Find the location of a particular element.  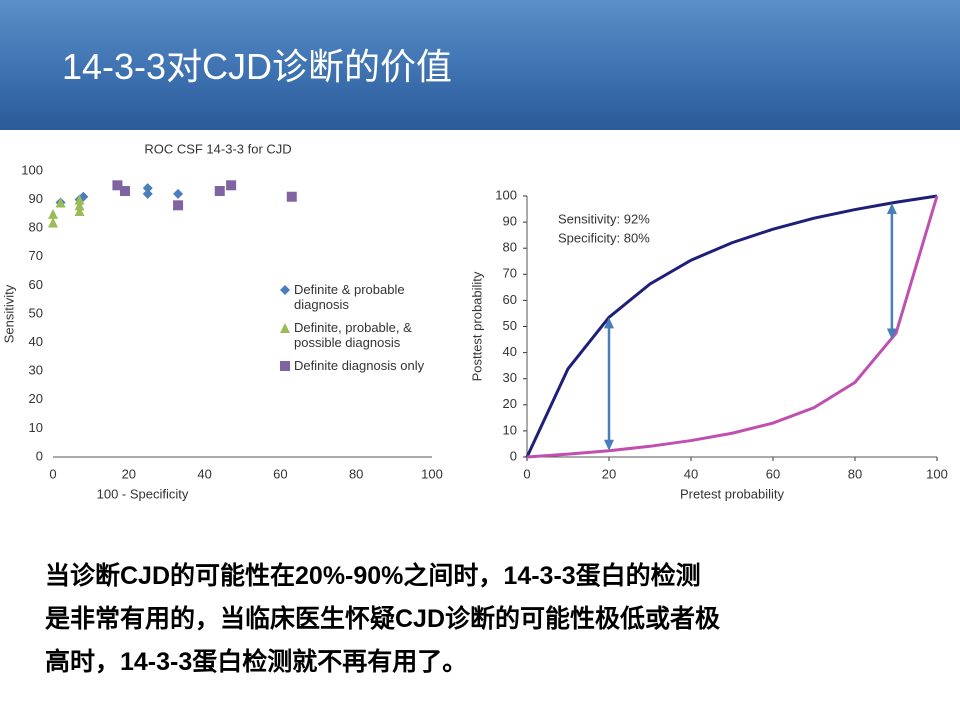

x-axis-label: Pretest probability is located at coordinates (732, 493).